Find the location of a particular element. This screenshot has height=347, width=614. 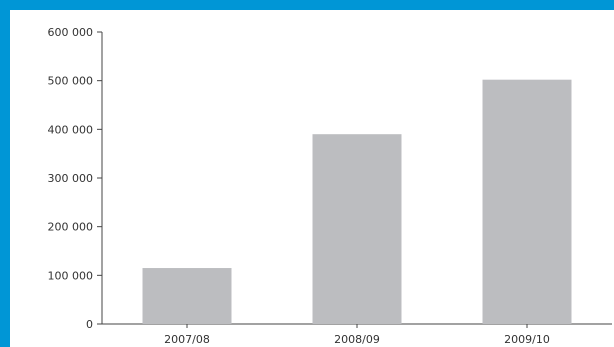

y-tick-label: 0 is located at coordinates (89, 324).